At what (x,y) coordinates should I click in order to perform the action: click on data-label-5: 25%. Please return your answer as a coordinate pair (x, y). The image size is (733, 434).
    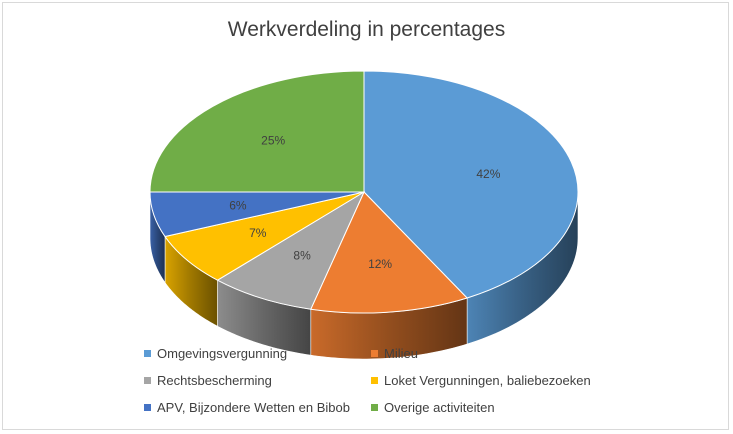
    Looking at the image, I should click on (273, 141).